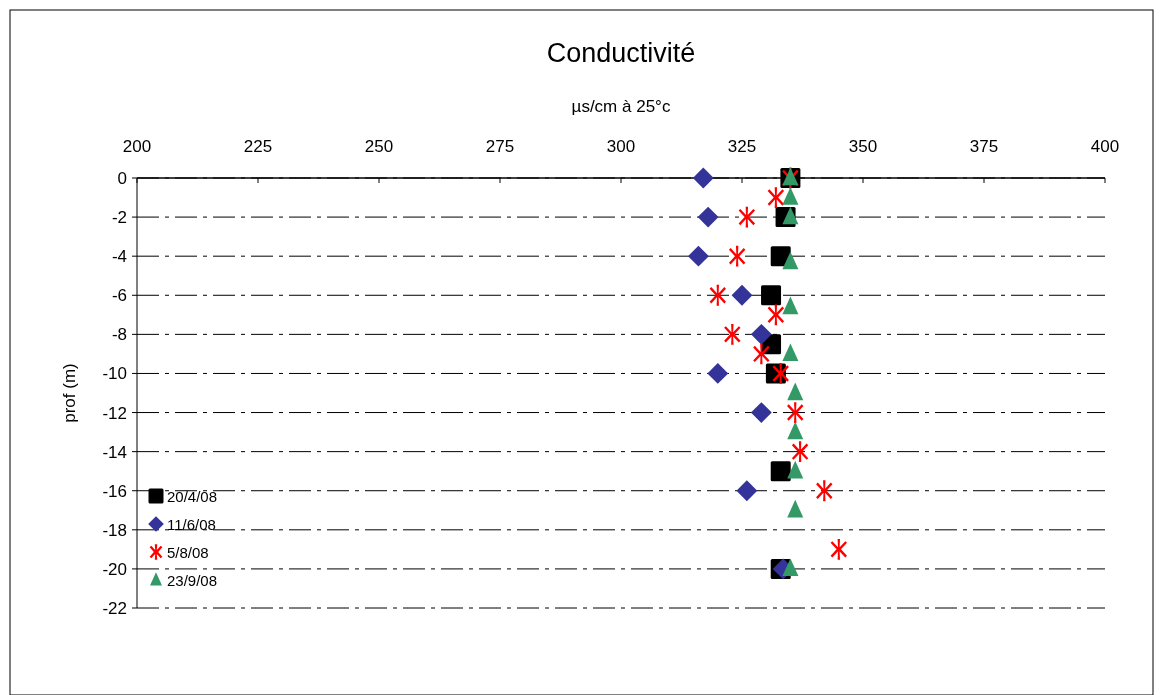 This screenshot has height=695, width=1163. I want to click on y-tick-label: -8, so click(119, 335).